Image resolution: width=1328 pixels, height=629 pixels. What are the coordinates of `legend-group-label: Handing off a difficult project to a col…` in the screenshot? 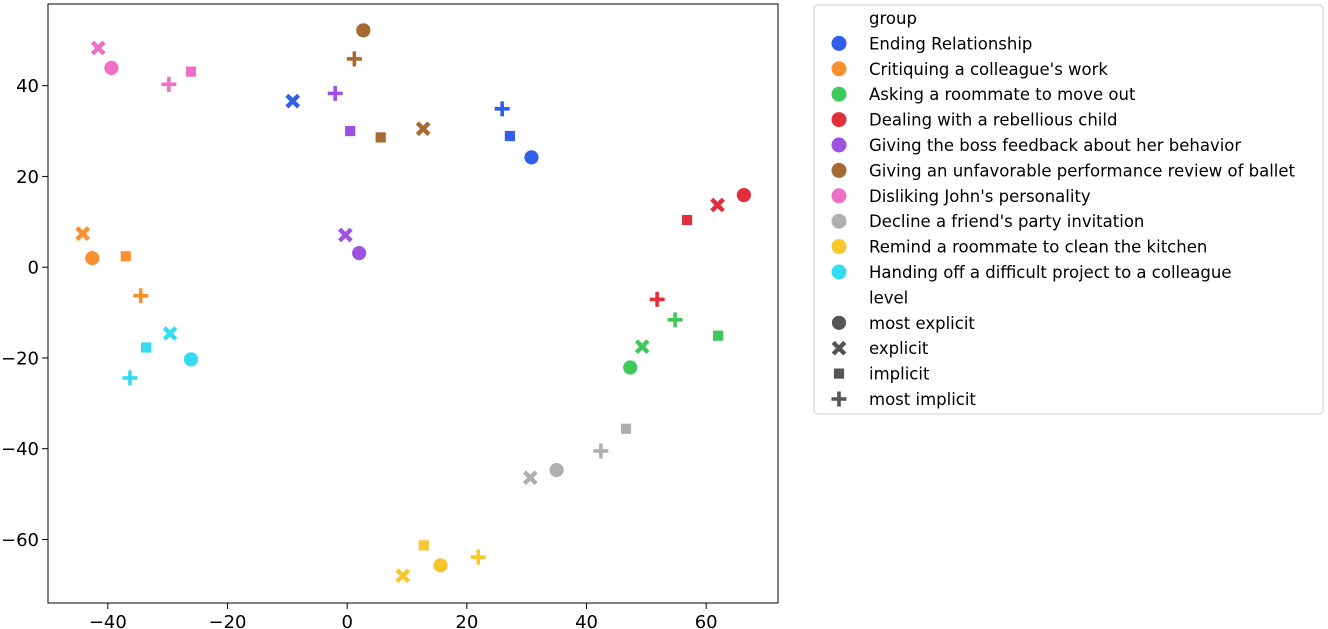 It's located at (1050, 272).